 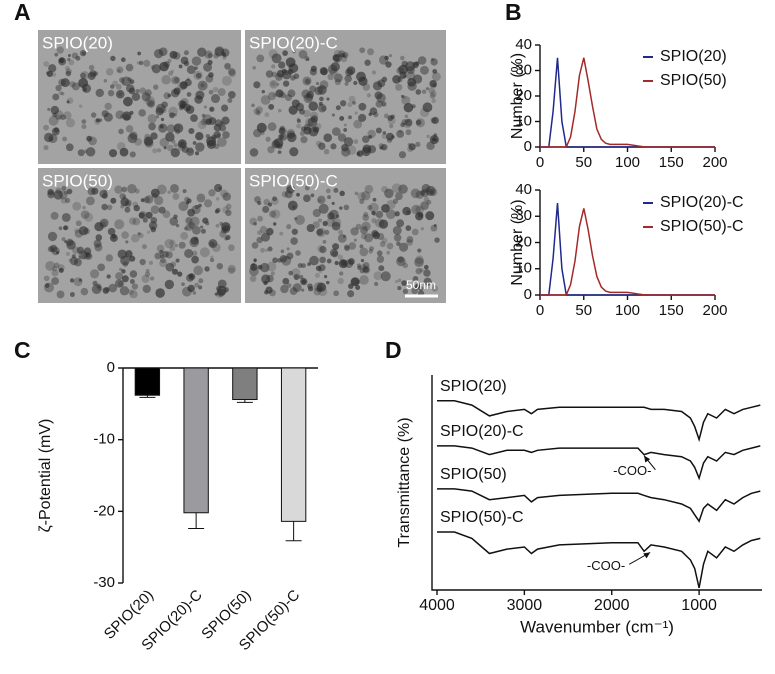 What do you see at coordinates (596, 483) in the screenshot?
I see `axis-line` at bounding box center [596, 483].